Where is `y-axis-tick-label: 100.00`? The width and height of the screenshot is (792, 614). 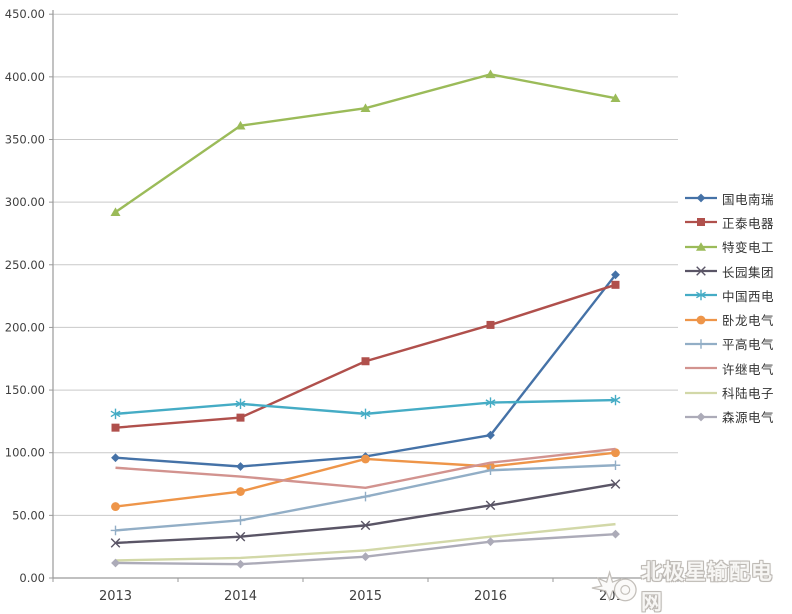 y-axis-tick-label: 100.00 is located at coordinates (25, 453).